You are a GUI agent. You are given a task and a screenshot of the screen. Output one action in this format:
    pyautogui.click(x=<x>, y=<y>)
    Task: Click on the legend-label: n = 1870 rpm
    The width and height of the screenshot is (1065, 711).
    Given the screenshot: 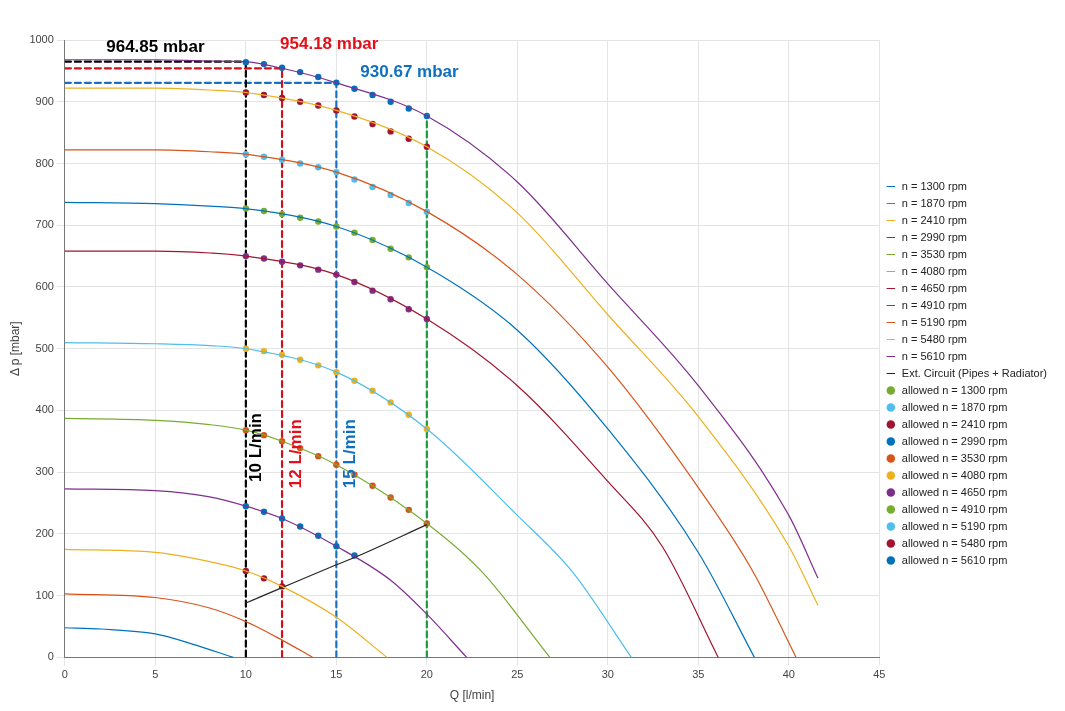 What is the action you would take?
    pyautogui.click(x=934, y=202)
    